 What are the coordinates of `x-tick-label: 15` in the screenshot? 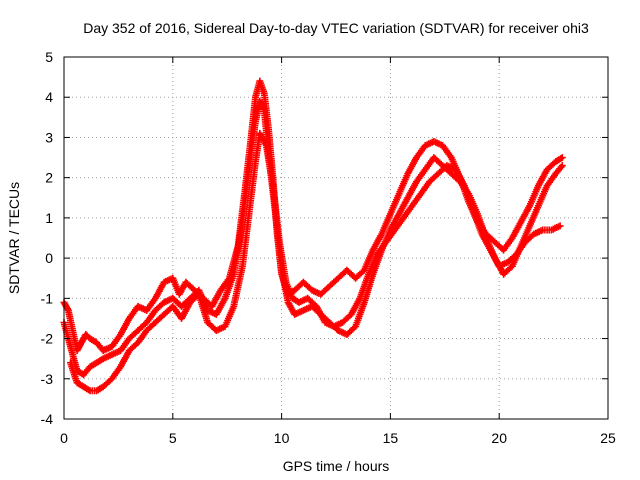 It's located at (391, 438).